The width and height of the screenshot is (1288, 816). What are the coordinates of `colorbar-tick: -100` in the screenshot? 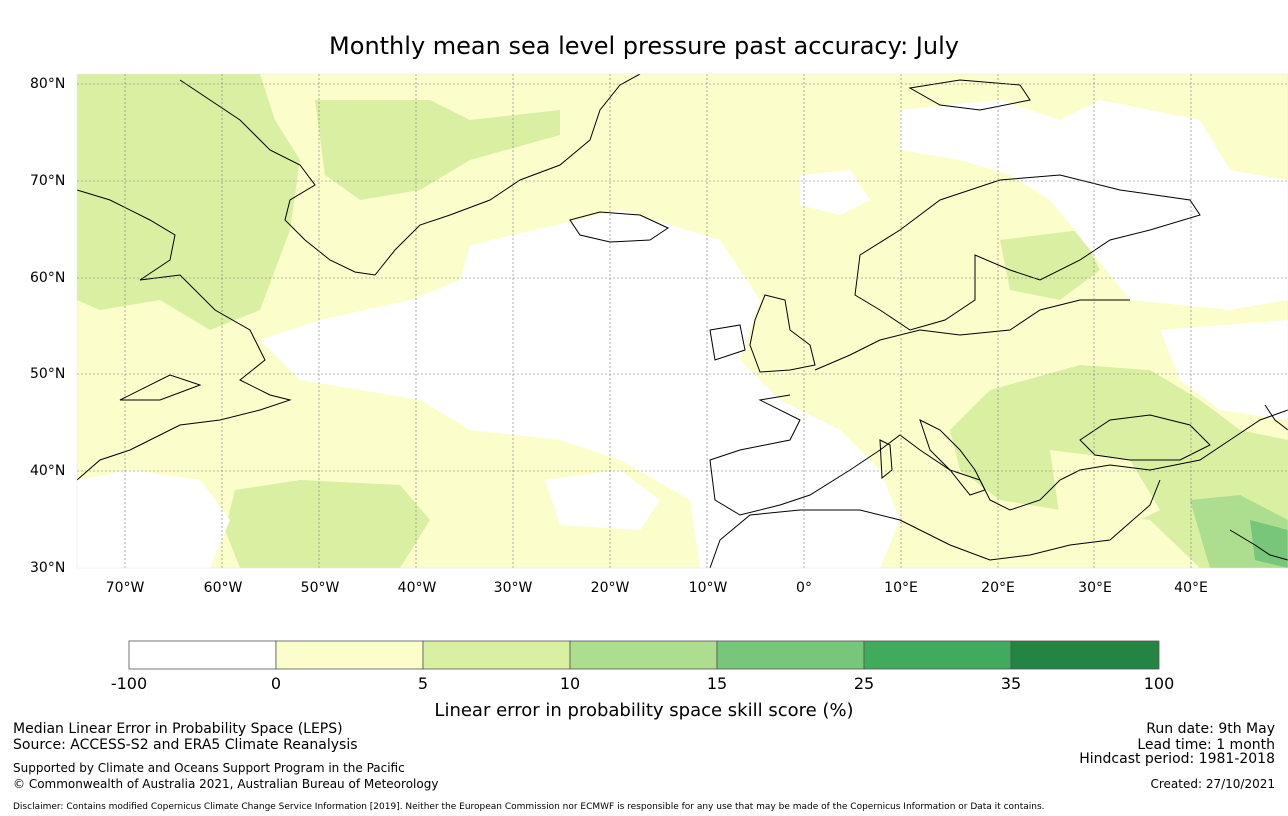 It's located at (129, 683).